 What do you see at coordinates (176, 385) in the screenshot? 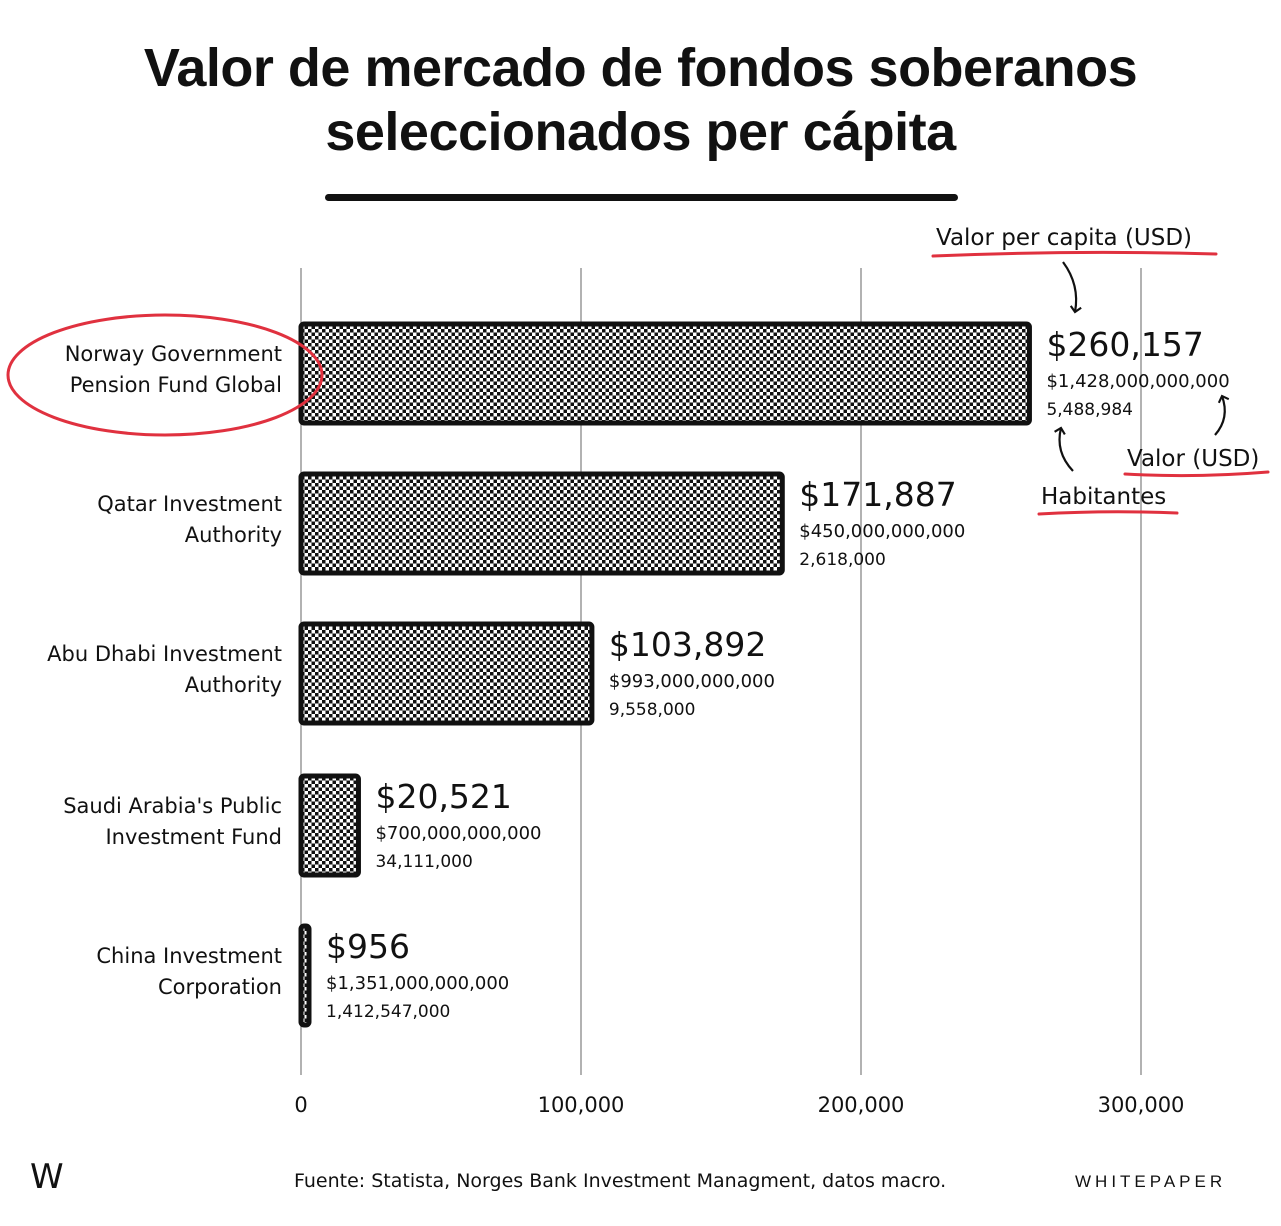
I see `category-label: Pension Fund Global` at bounding box center [176, 385].